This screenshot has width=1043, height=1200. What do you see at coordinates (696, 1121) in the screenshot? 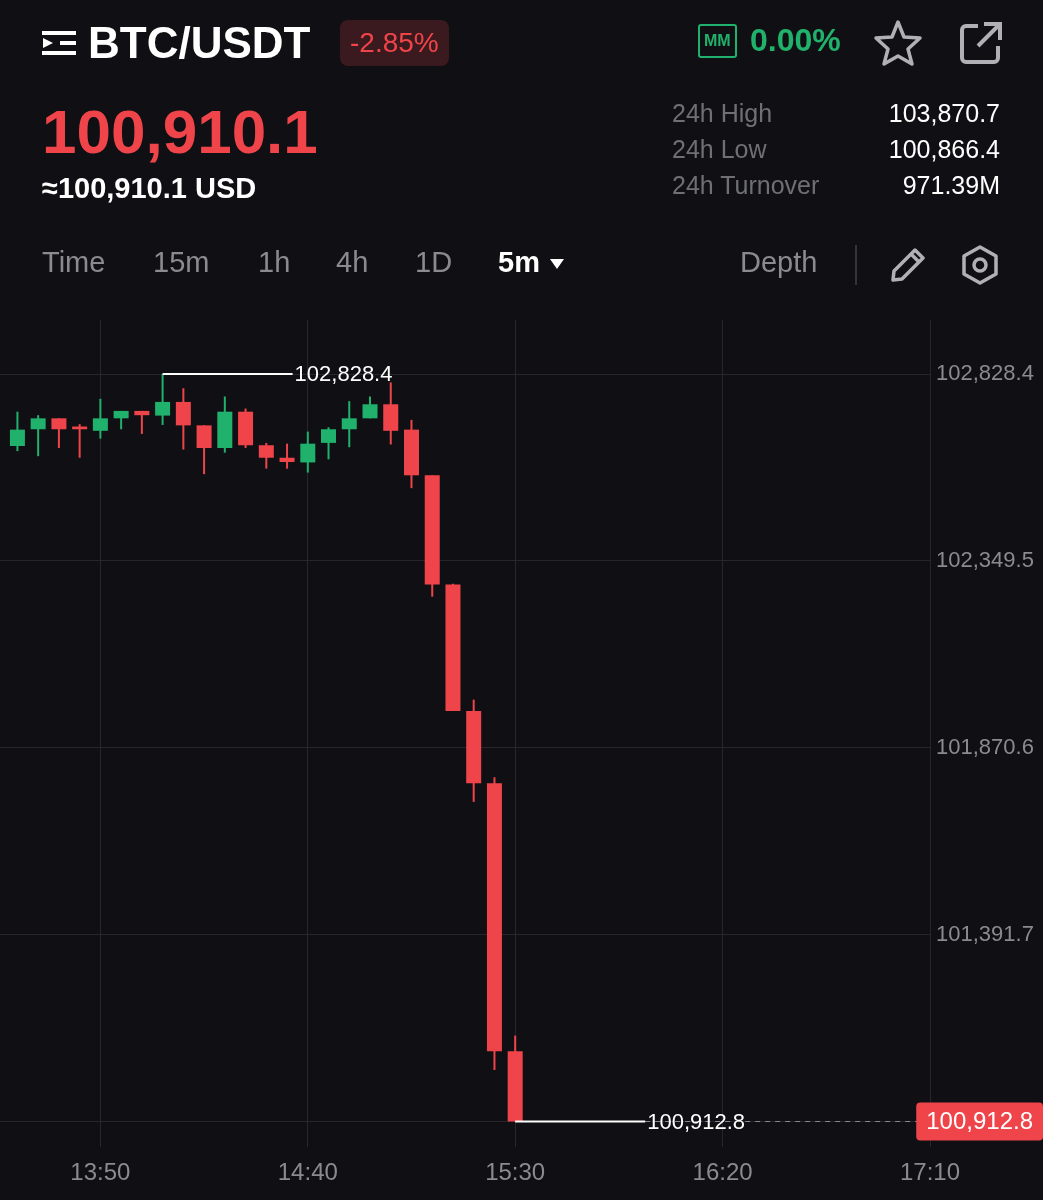
I see `annotation: 100,912.8` at bounding box center [696, 1121].